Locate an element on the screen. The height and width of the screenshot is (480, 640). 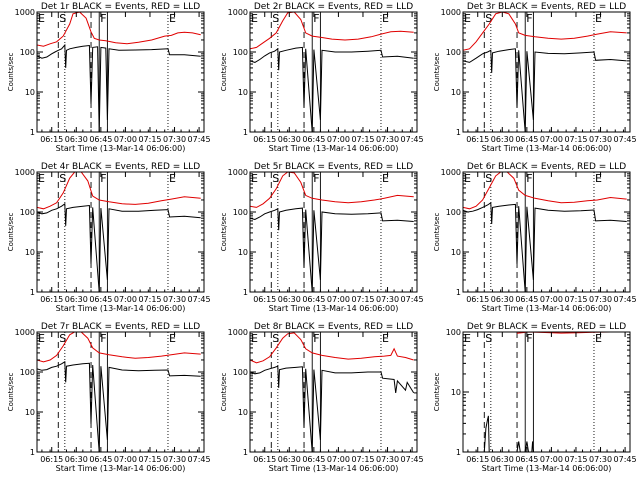
panel-title: Det 5r BLACK = Events, RED = LLD is located at coordinates (333, 167).